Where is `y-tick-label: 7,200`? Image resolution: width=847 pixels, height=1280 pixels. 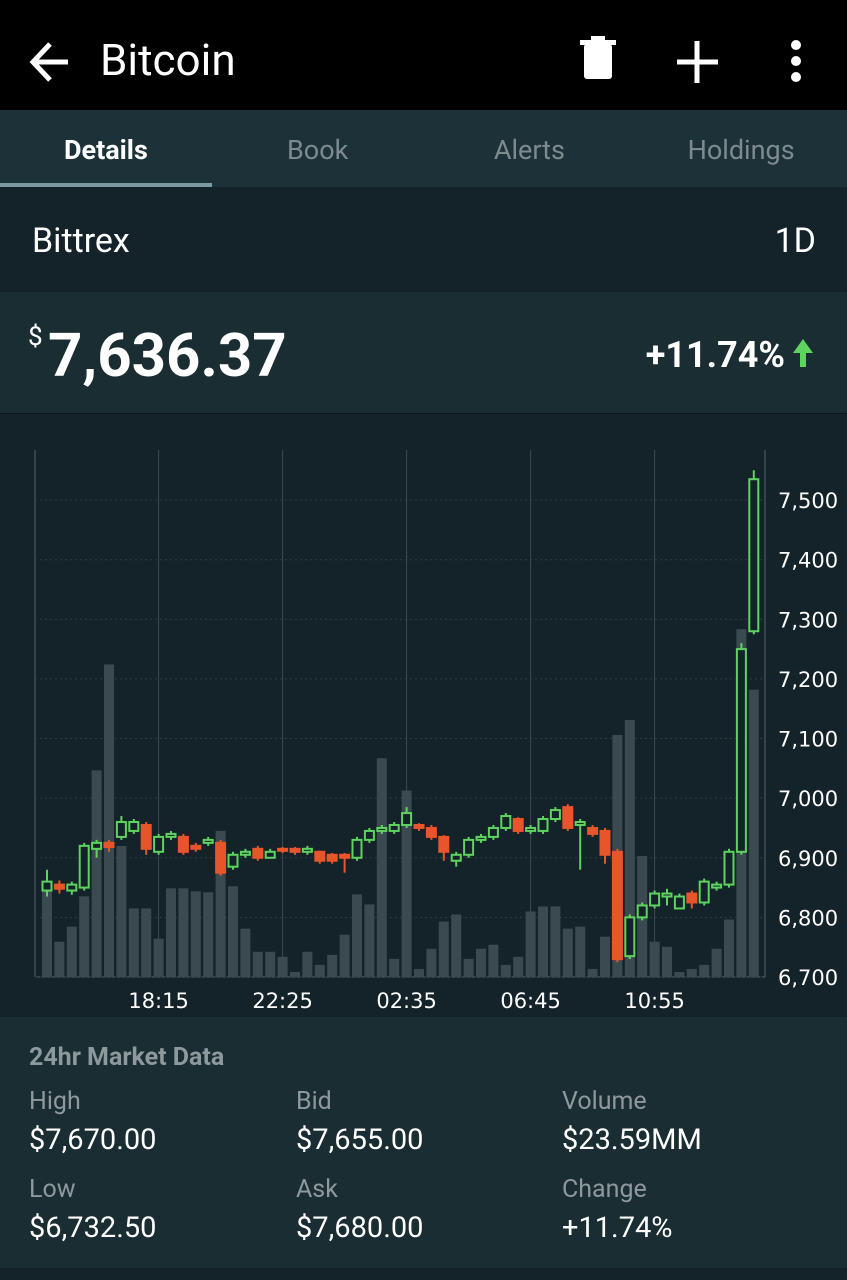 y-tick-label: 7,200 is located at coordinates (808, 680).